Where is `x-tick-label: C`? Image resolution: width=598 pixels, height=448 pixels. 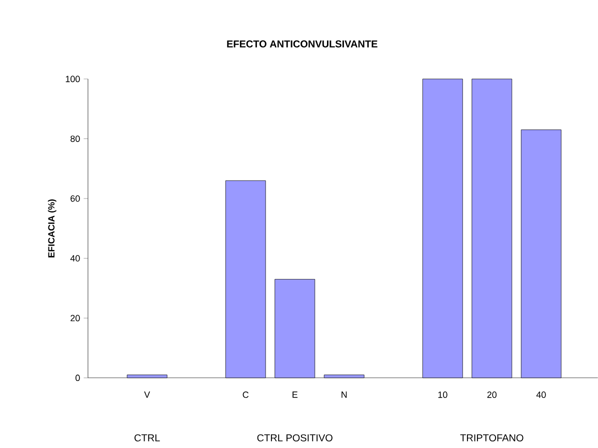 x-tick-label: C is located at coordinates (245, 395).